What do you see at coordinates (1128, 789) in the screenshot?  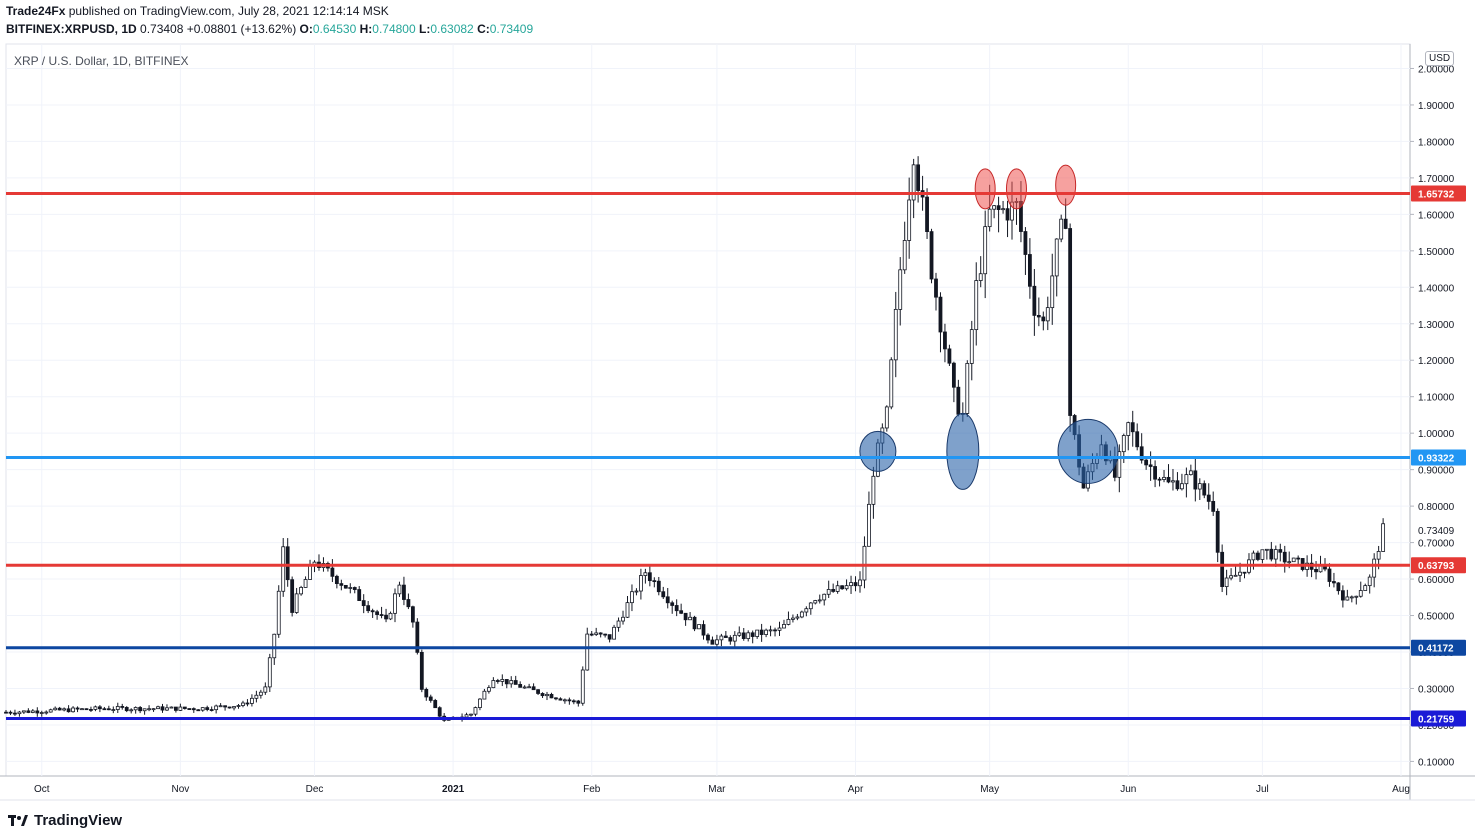 I see `x-tick-label: Jun` at bounding box center [1128, 789].